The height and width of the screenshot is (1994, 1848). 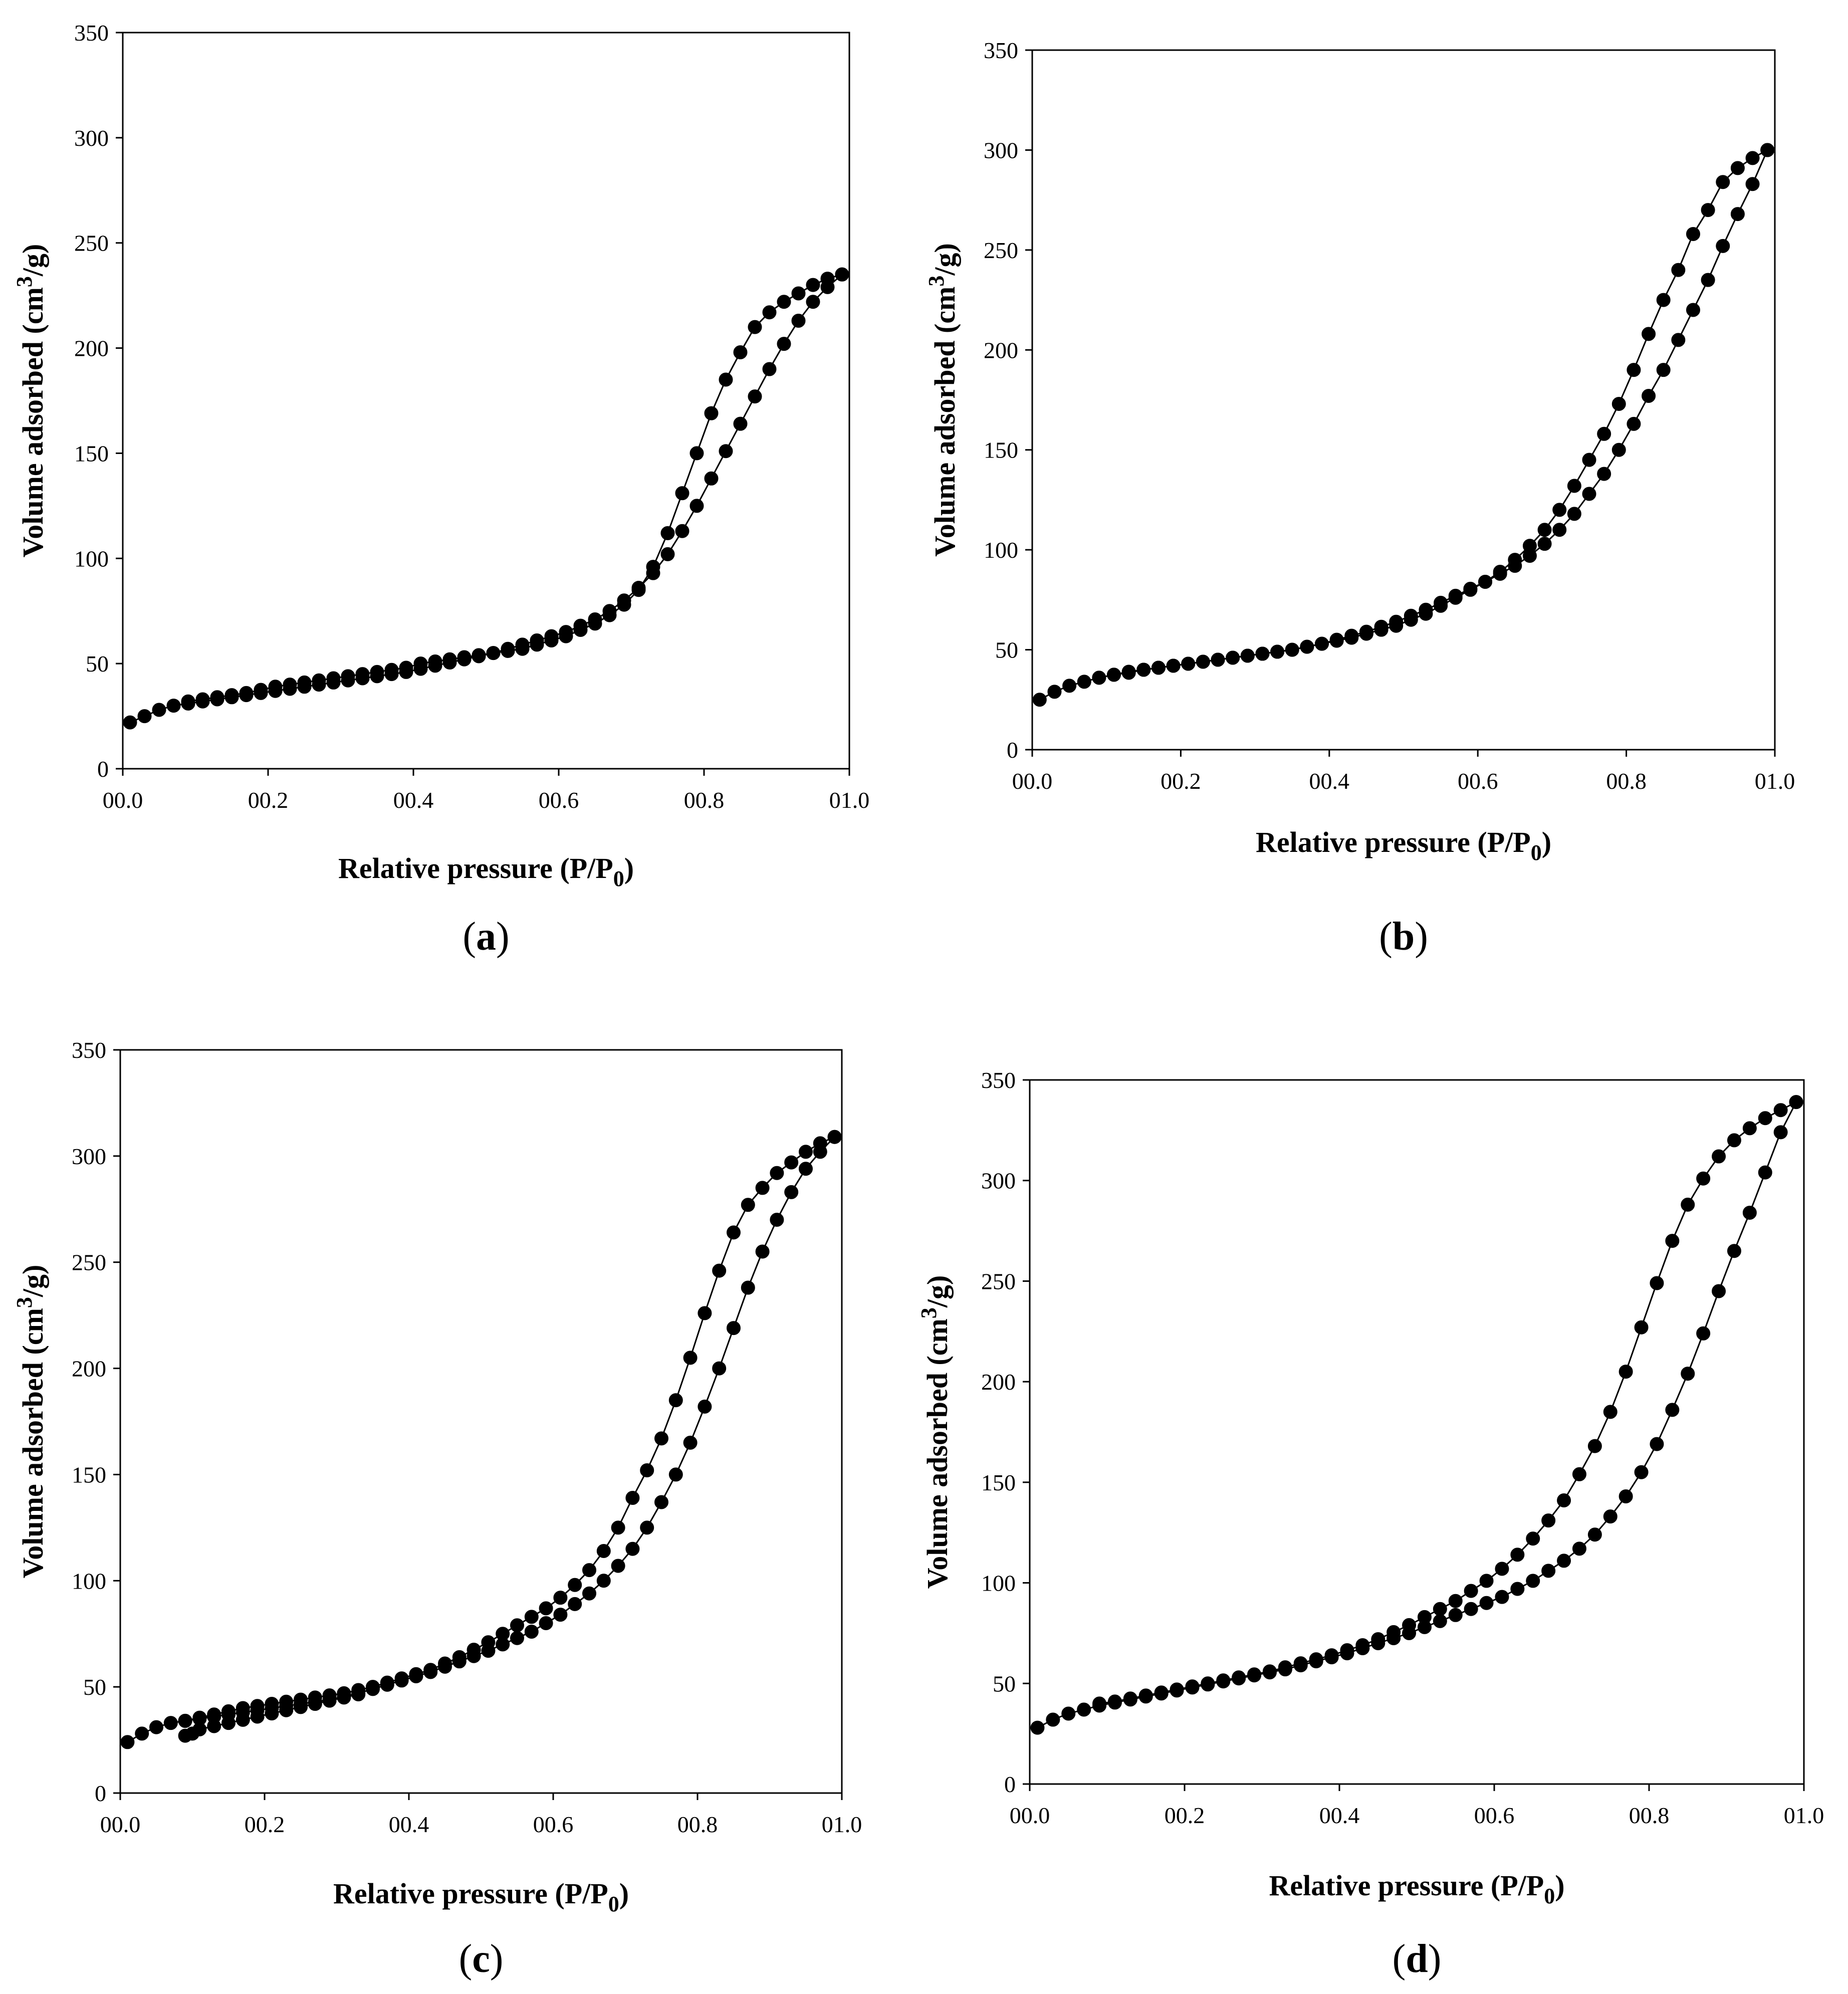 I want to click on series-desorption, so click(x=515, y=488).